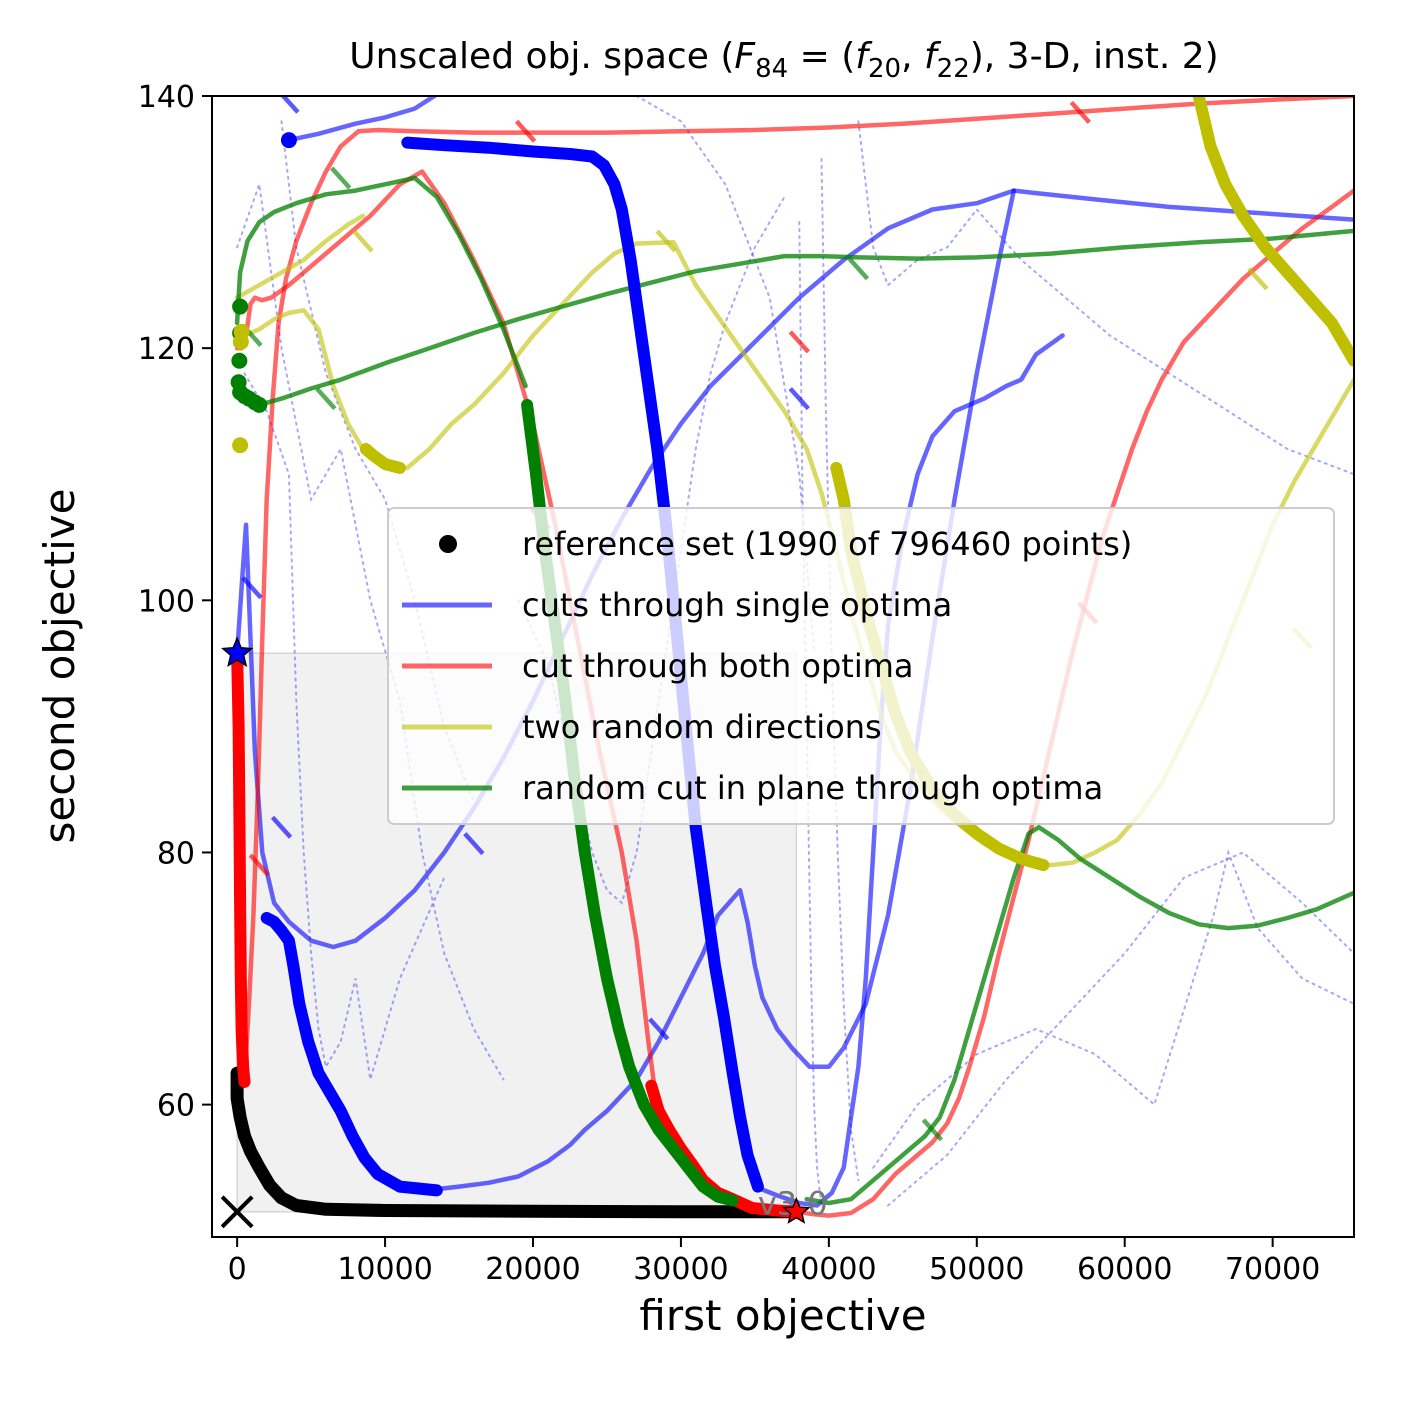  I want to click on x-tick-label-60000: 60000, so click(1124, 1269).